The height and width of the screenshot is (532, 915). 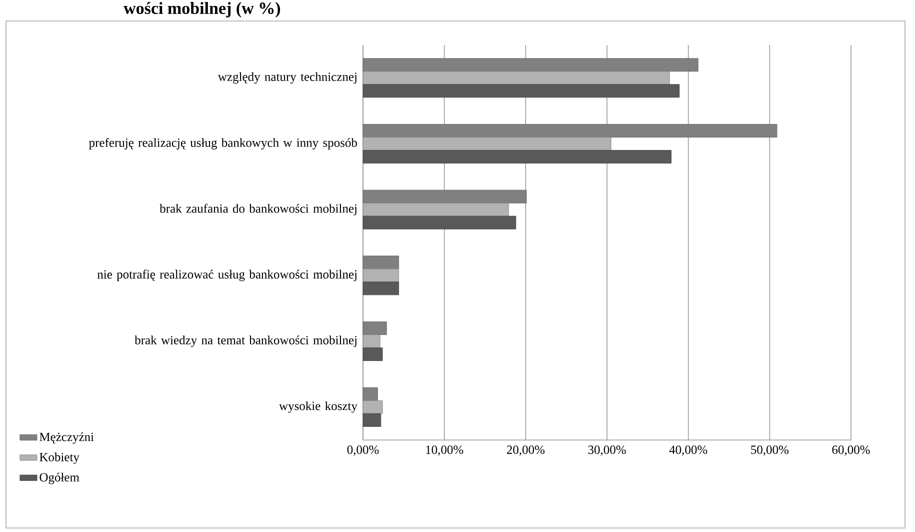 I want to click on legend-label: Kobiety, so click(x=60, y=458).